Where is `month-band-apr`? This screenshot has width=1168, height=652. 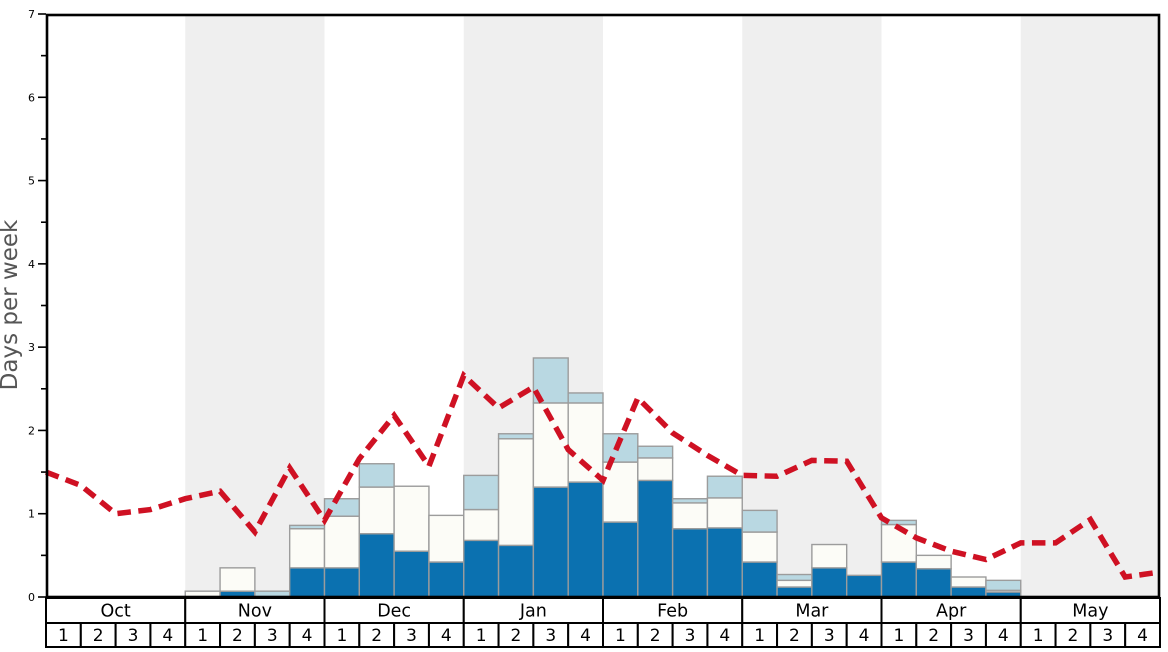 month-band-apr is located at coordinates (951, 305).